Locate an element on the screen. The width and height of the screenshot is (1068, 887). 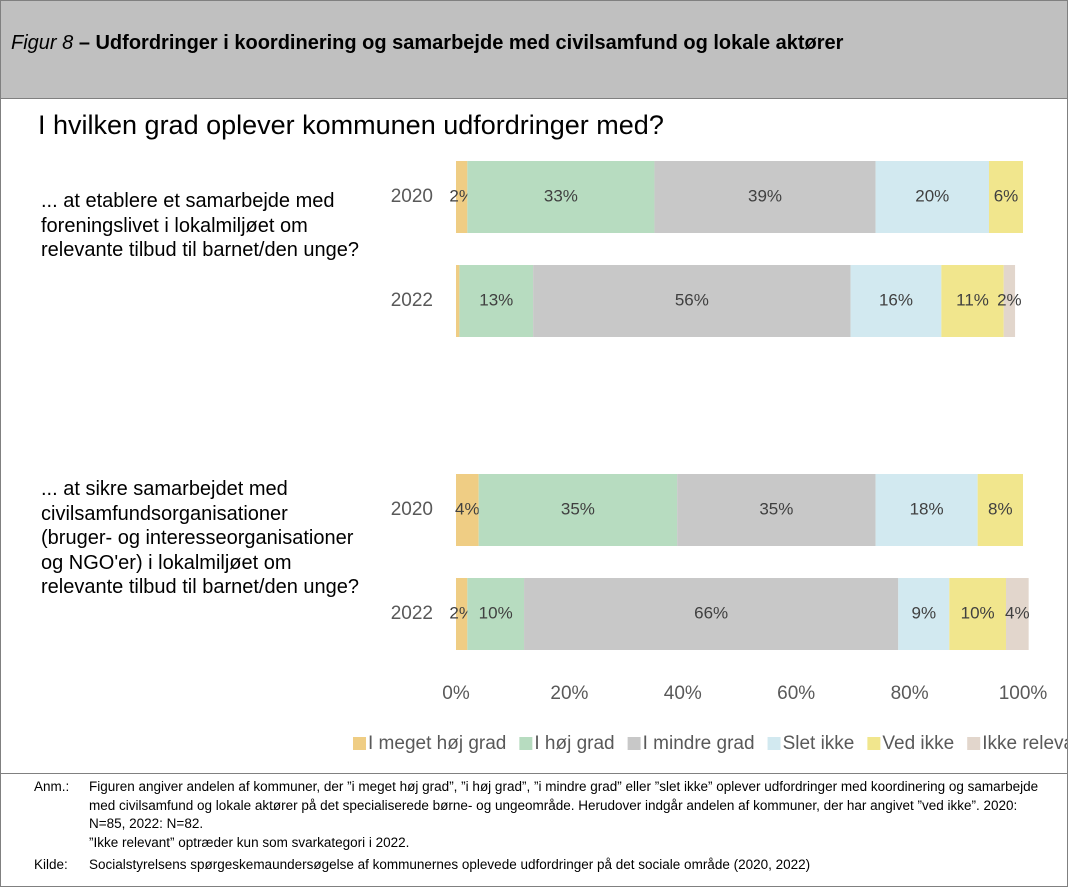
x-tick-label: 20% is located at coordinates (569, 693).